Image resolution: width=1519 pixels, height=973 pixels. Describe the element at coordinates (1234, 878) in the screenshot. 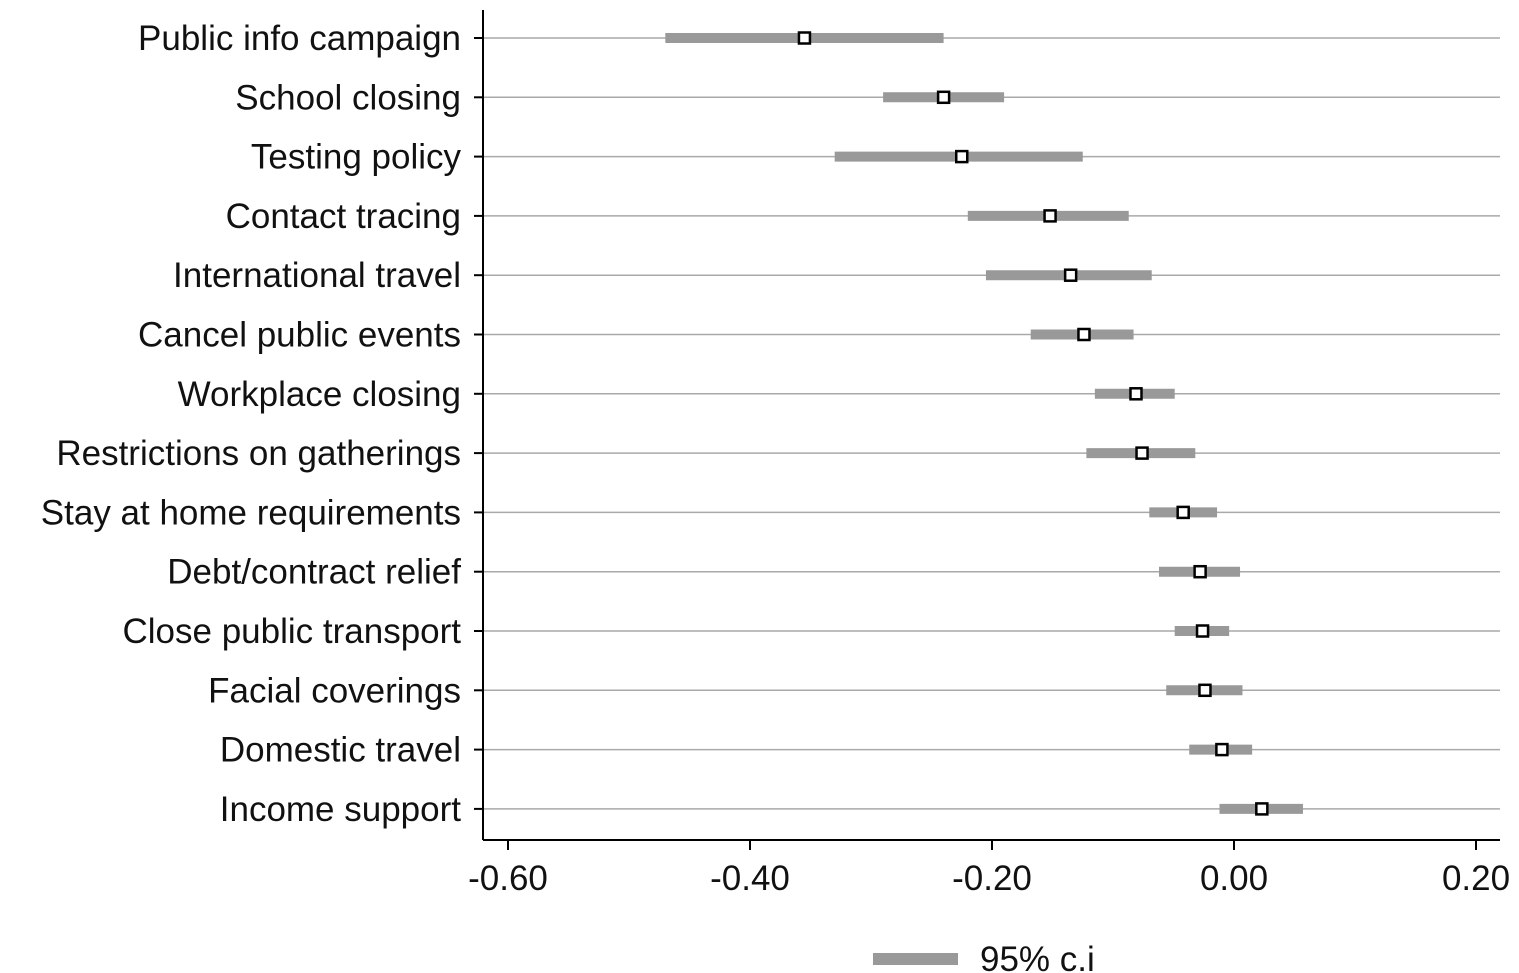

I see `x-tick-label: 0.00` at that location.